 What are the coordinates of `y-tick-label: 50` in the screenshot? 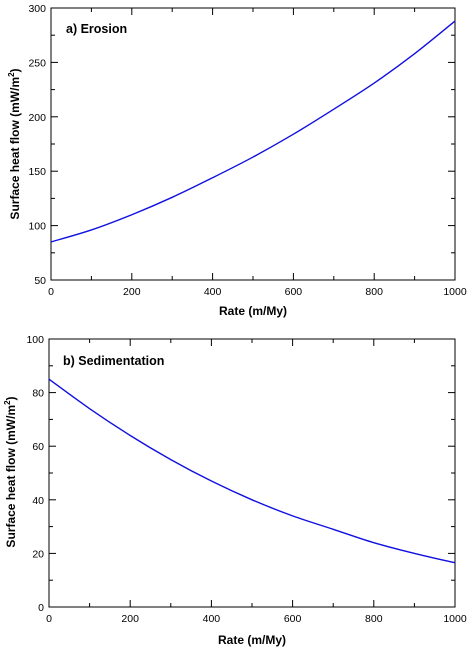 It's located at (40, 281).